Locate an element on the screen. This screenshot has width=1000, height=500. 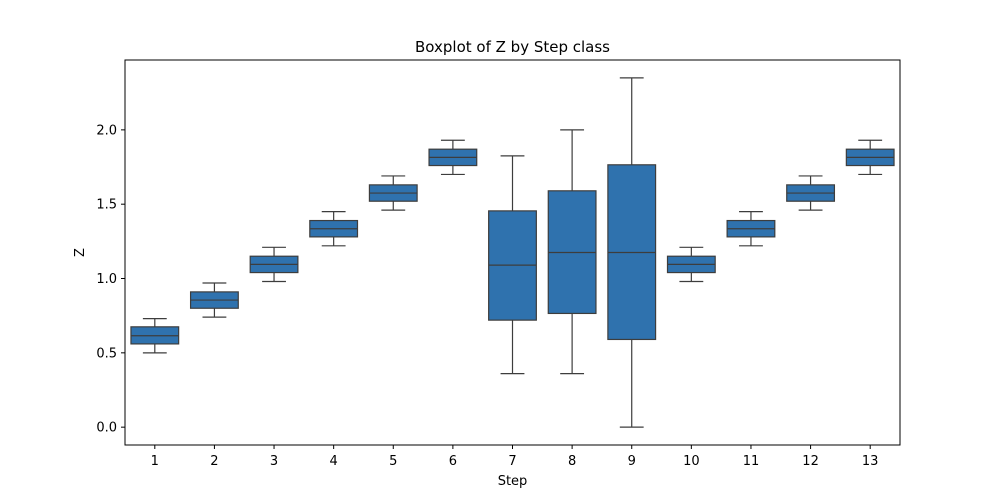
y-tick-label: 1.0 is located at coordinates (106, 279).